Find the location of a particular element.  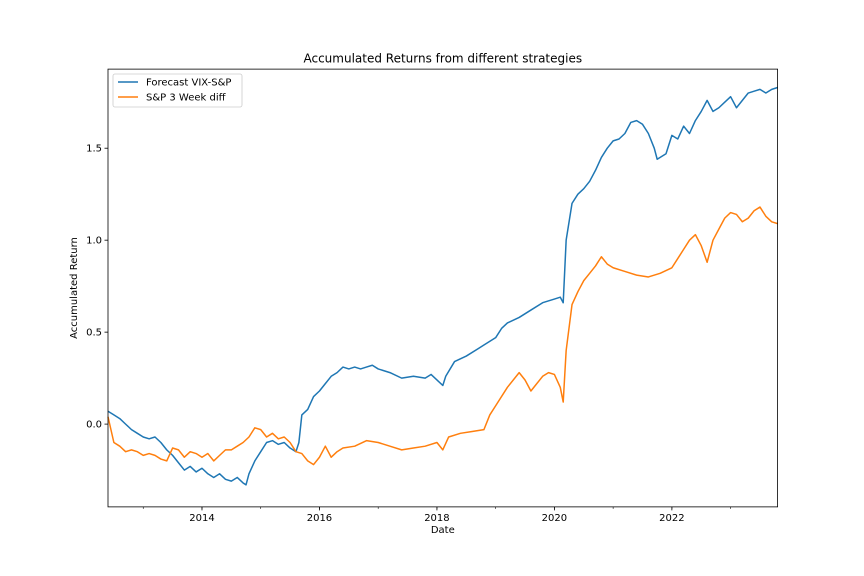

x-tick-label: 2022 is located at coordinates (671, 518).